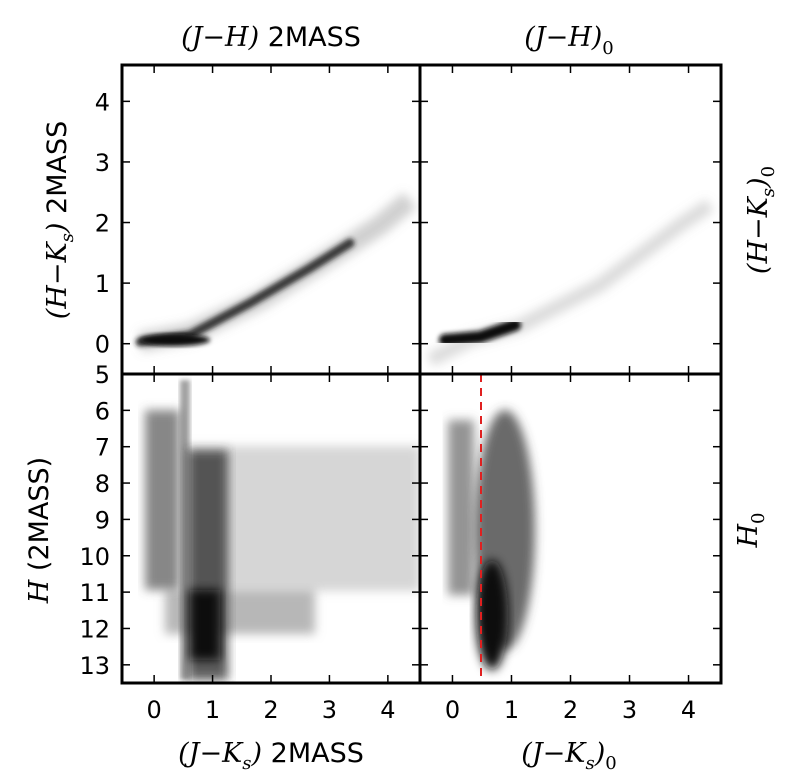 The height and width of the screenshot is (783, 791). I want to click on label-right-bottom: H0, so click(751, 531).